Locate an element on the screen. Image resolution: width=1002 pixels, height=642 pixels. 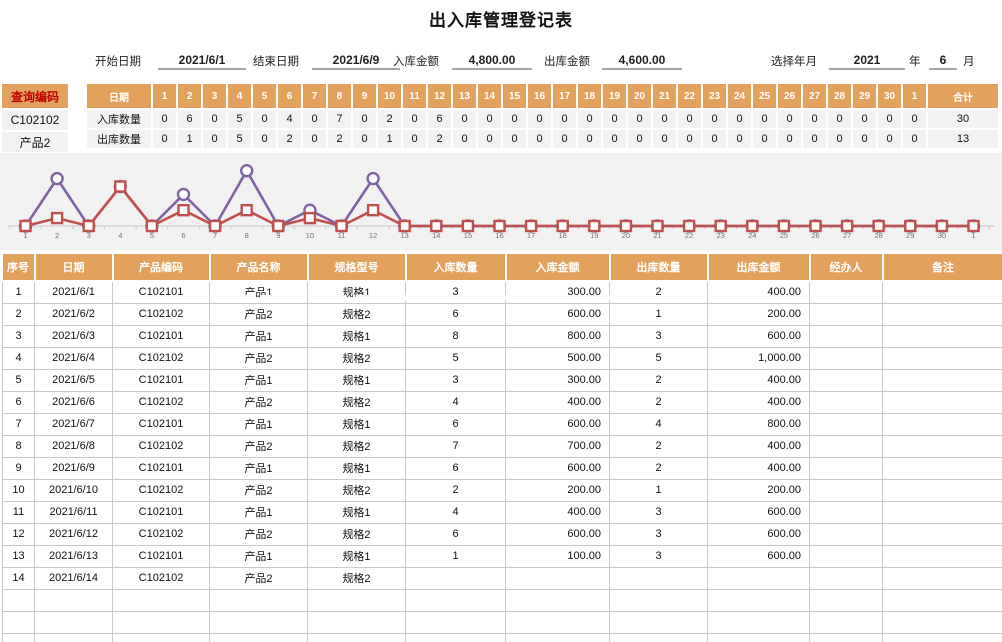
summary-value-cell: 1 is located at coordinates (390, 138).